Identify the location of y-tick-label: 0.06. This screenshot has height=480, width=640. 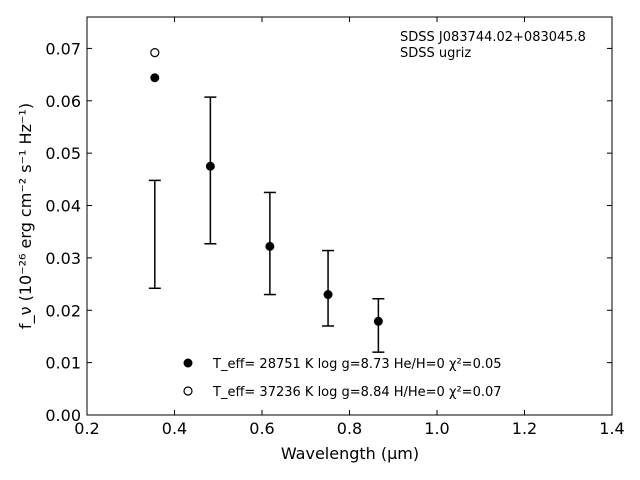
(63, 101).